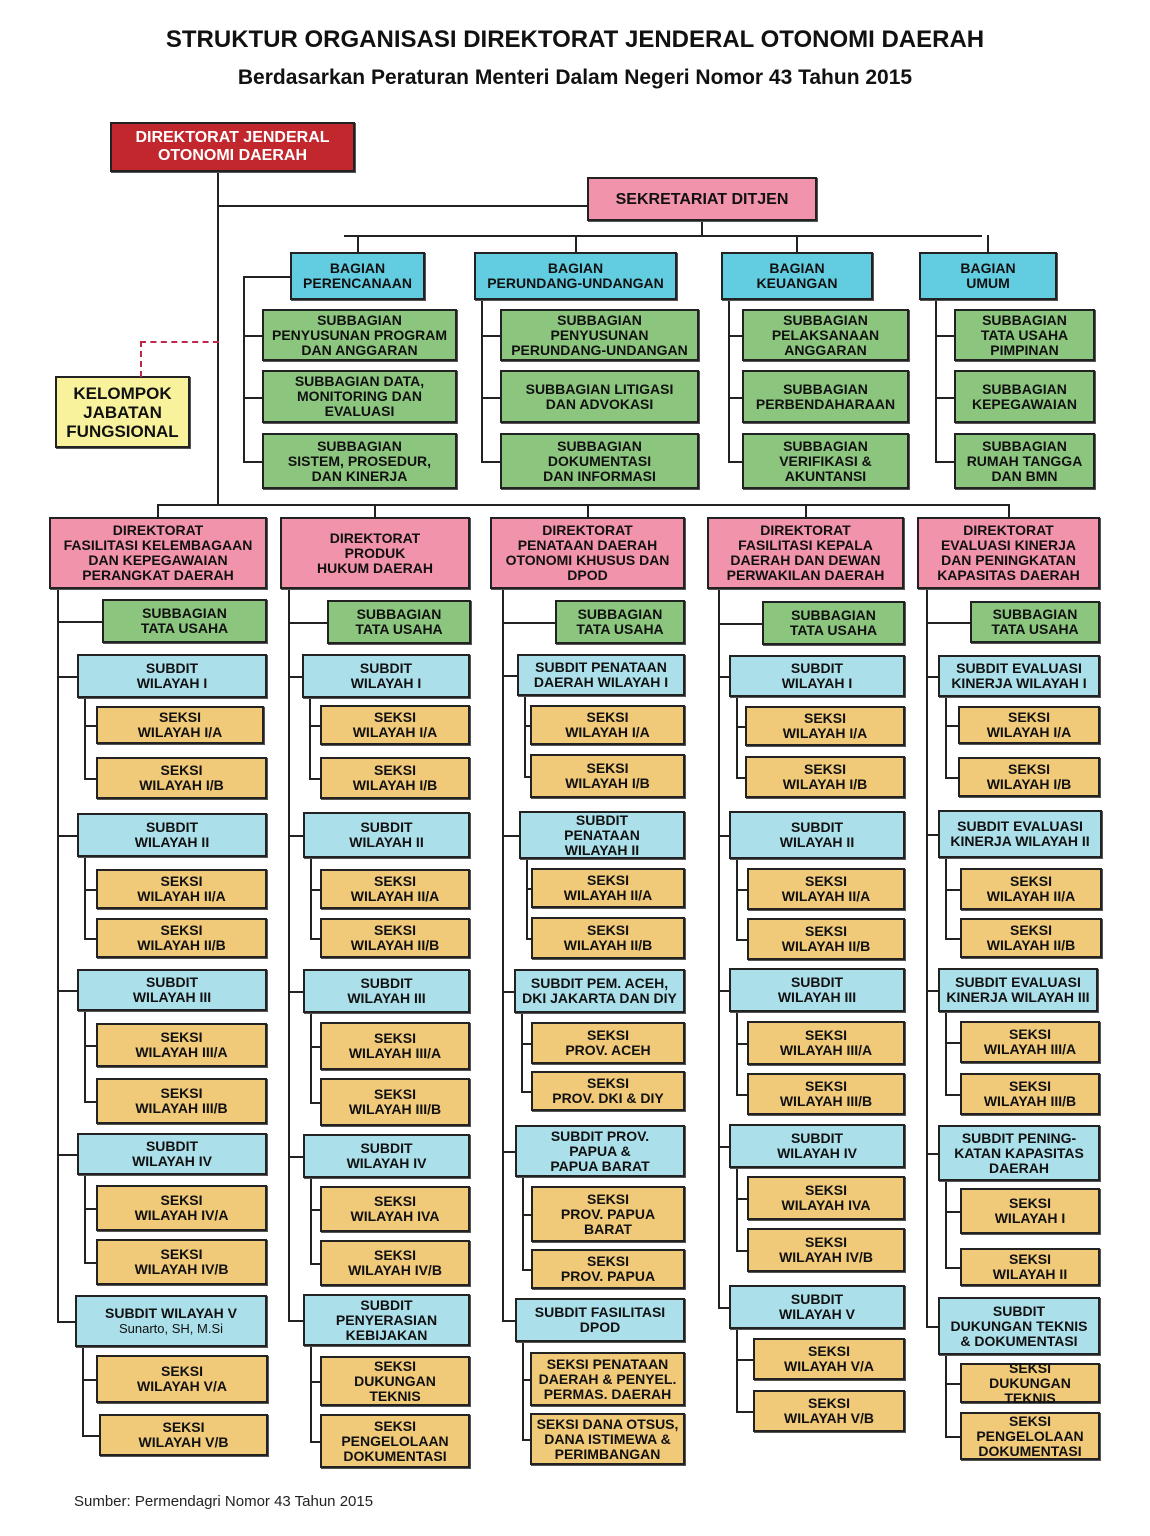 This screenshot has height=1536, width=1150. Describe the element at coordinates (395, 1441) in the screenshot. I see `seksi-box: SEKSI PENGELOLAAN DOKUMENTASI` at that location.